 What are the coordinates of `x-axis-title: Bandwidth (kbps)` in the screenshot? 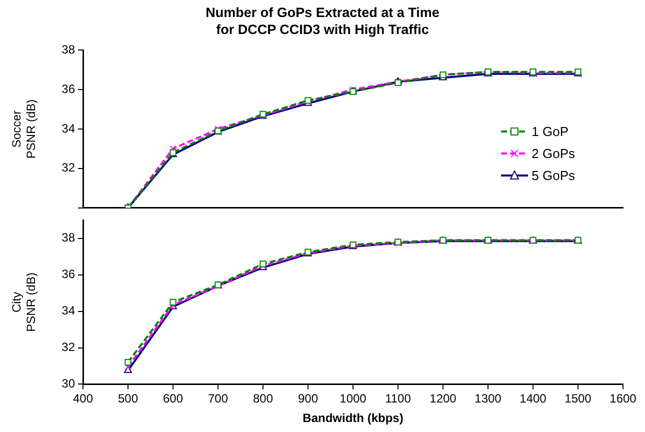 It's located at (353, 418).